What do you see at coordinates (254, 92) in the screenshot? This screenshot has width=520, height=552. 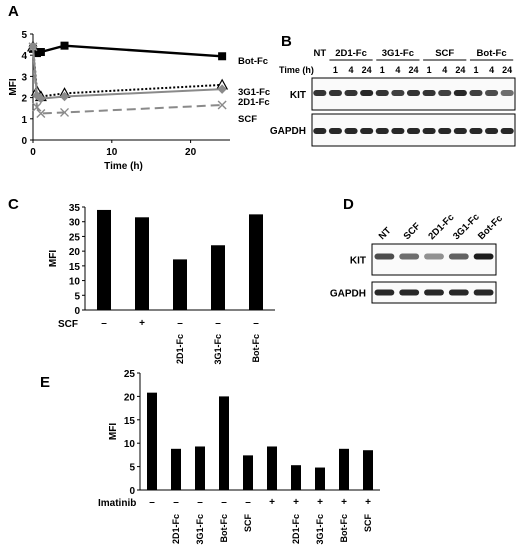 I see `series-label: 3G1-Fc` at bounding box center [254, 92].